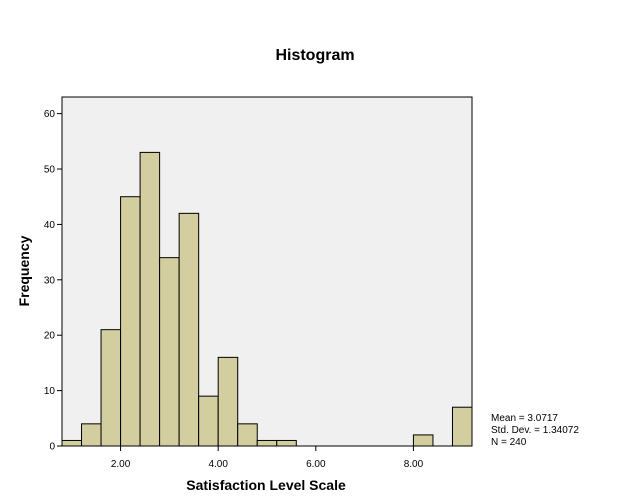 The width and height of the screenshot is (630, 504). I want to click on y-tick-label: 30, so click(50, 280).